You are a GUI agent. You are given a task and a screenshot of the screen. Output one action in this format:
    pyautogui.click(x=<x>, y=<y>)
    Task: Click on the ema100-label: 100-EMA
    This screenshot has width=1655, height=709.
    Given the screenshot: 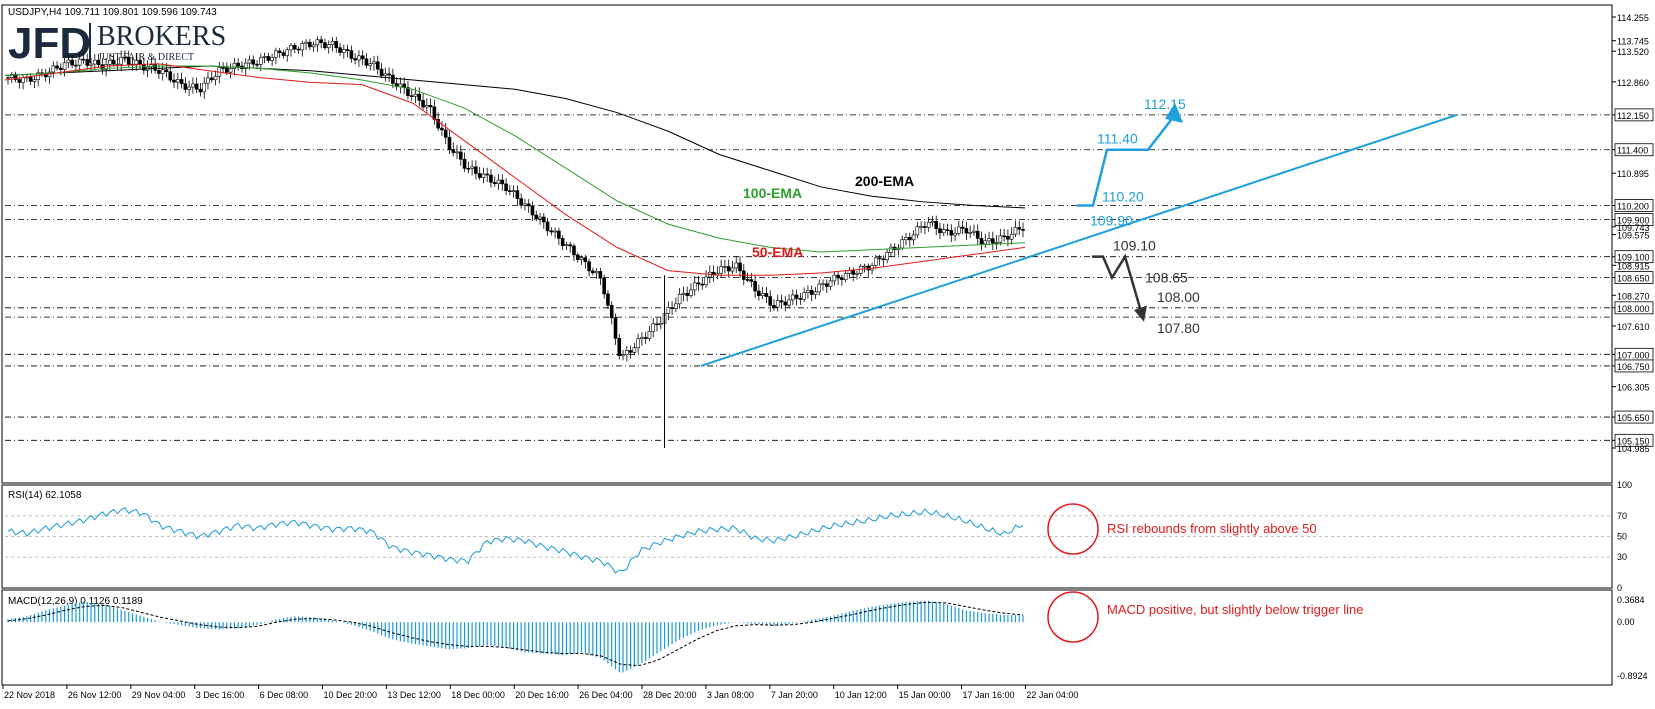 What is the action you would take?
    pyautogui.click(x=772, y=193)
    